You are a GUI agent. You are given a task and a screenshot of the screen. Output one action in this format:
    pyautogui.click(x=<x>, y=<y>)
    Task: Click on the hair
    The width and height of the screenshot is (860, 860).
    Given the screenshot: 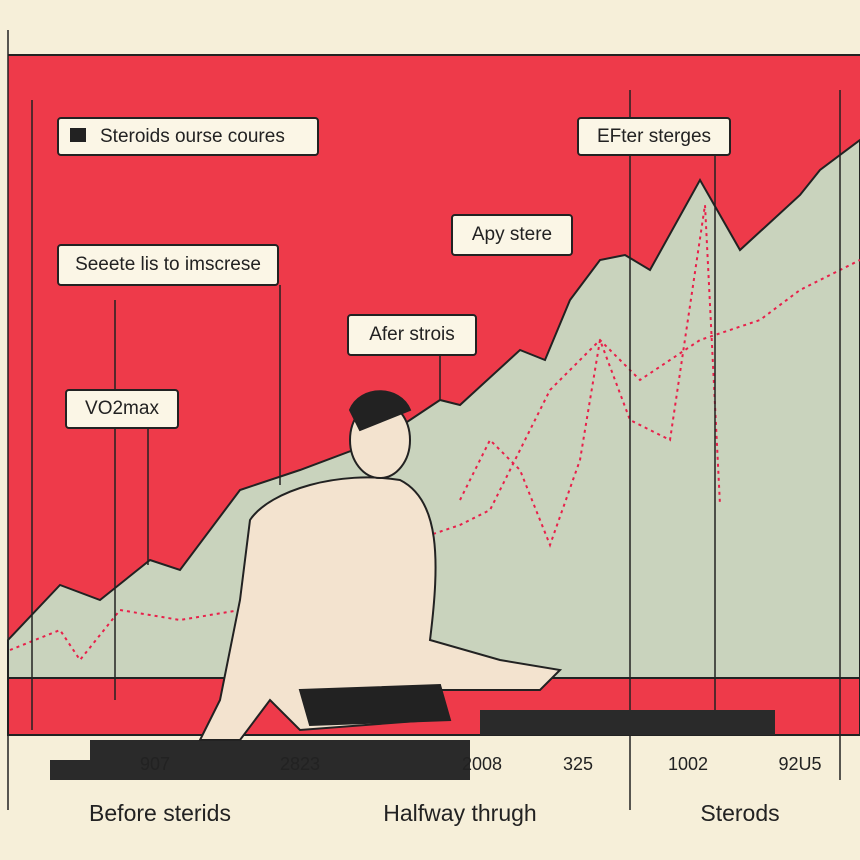 What is the action you would take?
    pyautogui.click(x=380, y=411)
    